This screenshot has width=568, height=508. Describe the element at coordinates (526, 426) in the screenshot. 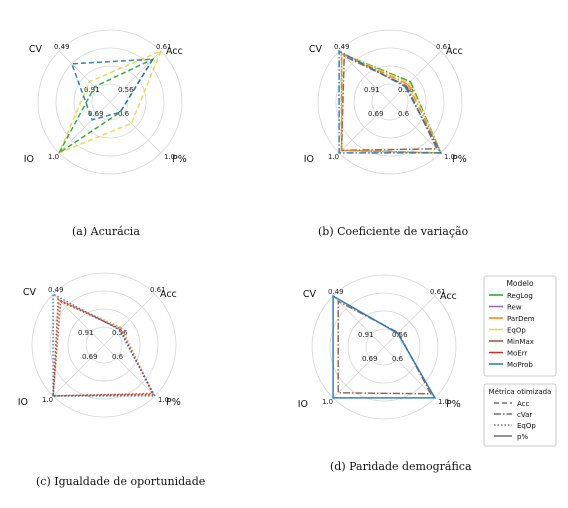

I see `legend-metrica-label-EqOp: EqOp` at that location.